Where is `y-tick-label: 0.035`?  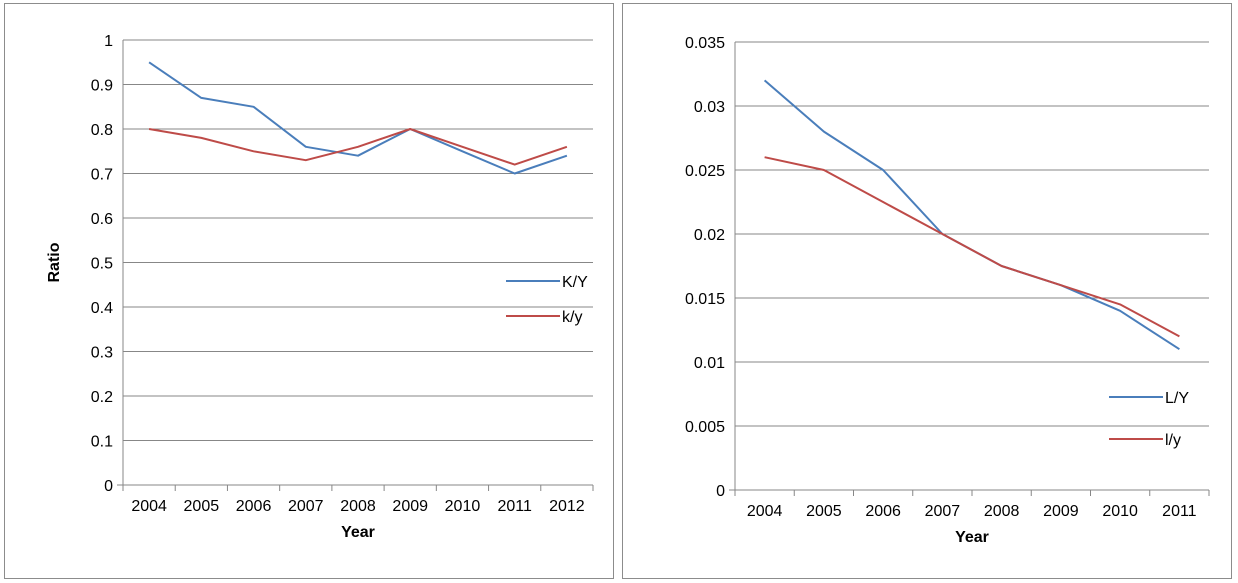
y-tick-label: 0.035 is located at coordinates (705, 43).